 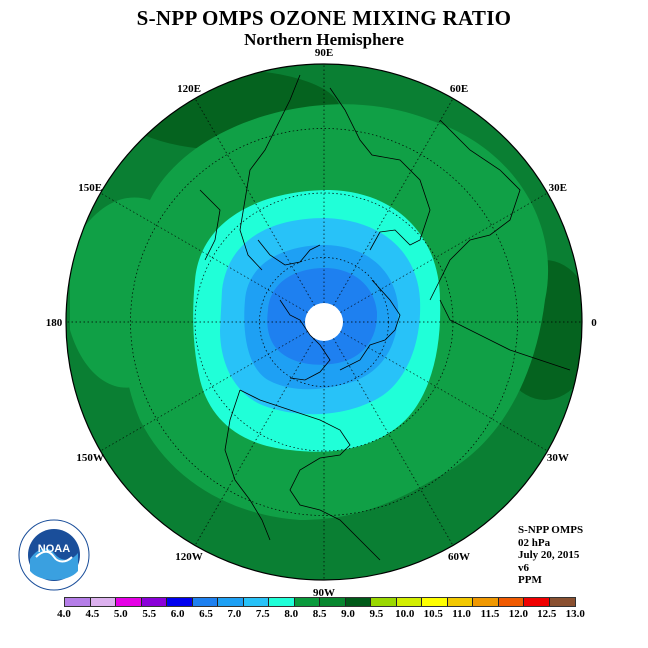 I want to click on band-8-0-to-8-5-west, so click(x=110, y=292).